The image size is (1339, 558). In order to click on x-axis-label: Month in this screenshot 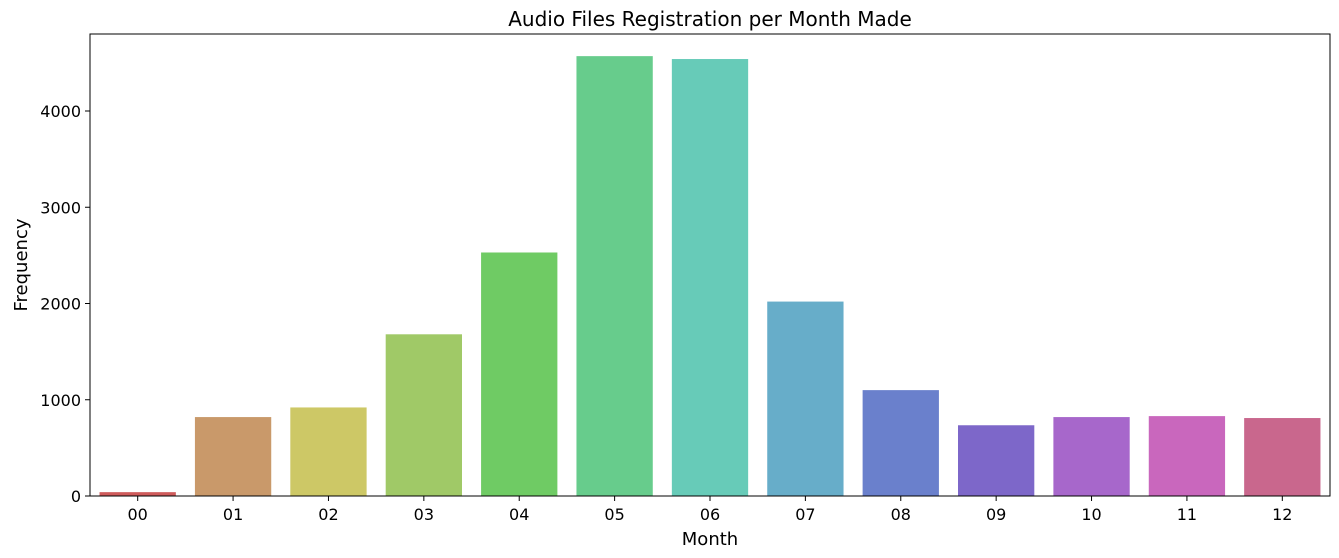, I will do `click(710, 539)`.